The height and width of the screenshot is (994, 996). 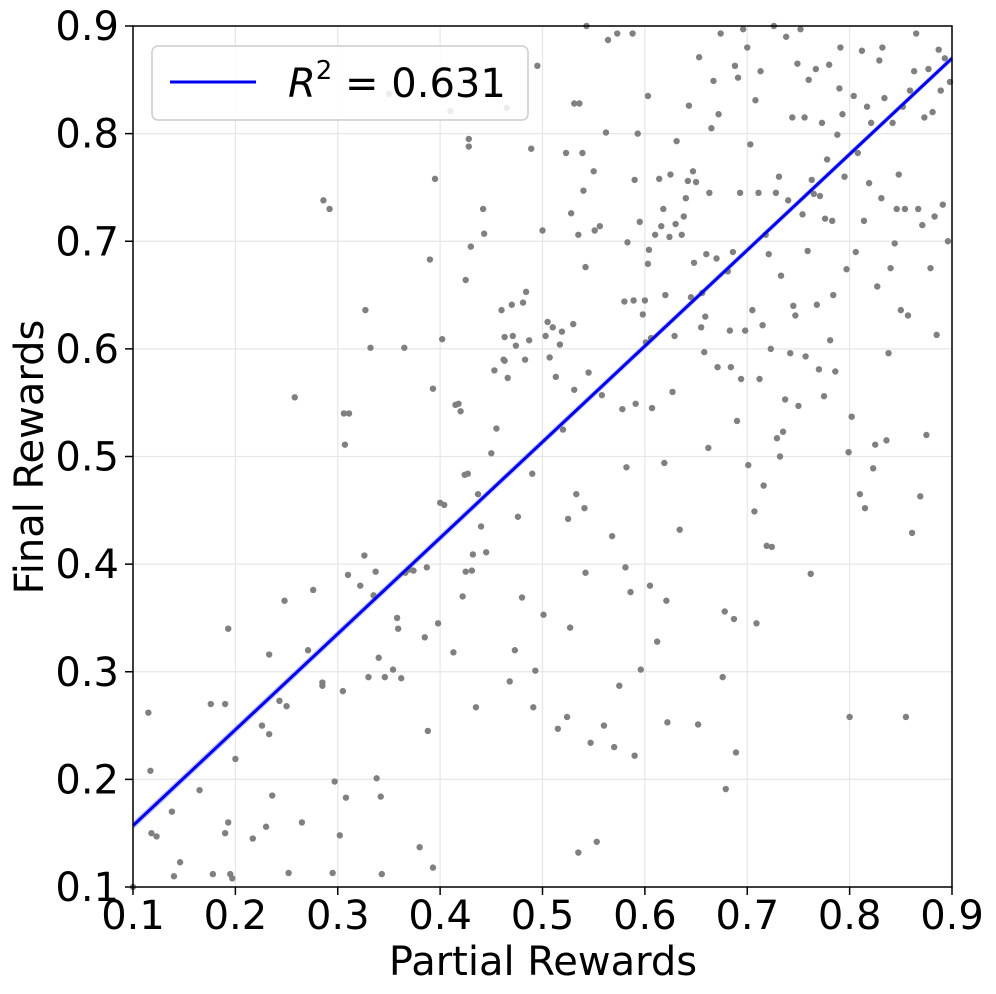 What do you see at coordinates (543, 962) in the screenshot?
I see `x-axis-label: Partial Rewards` at bounding box center [543, 962].